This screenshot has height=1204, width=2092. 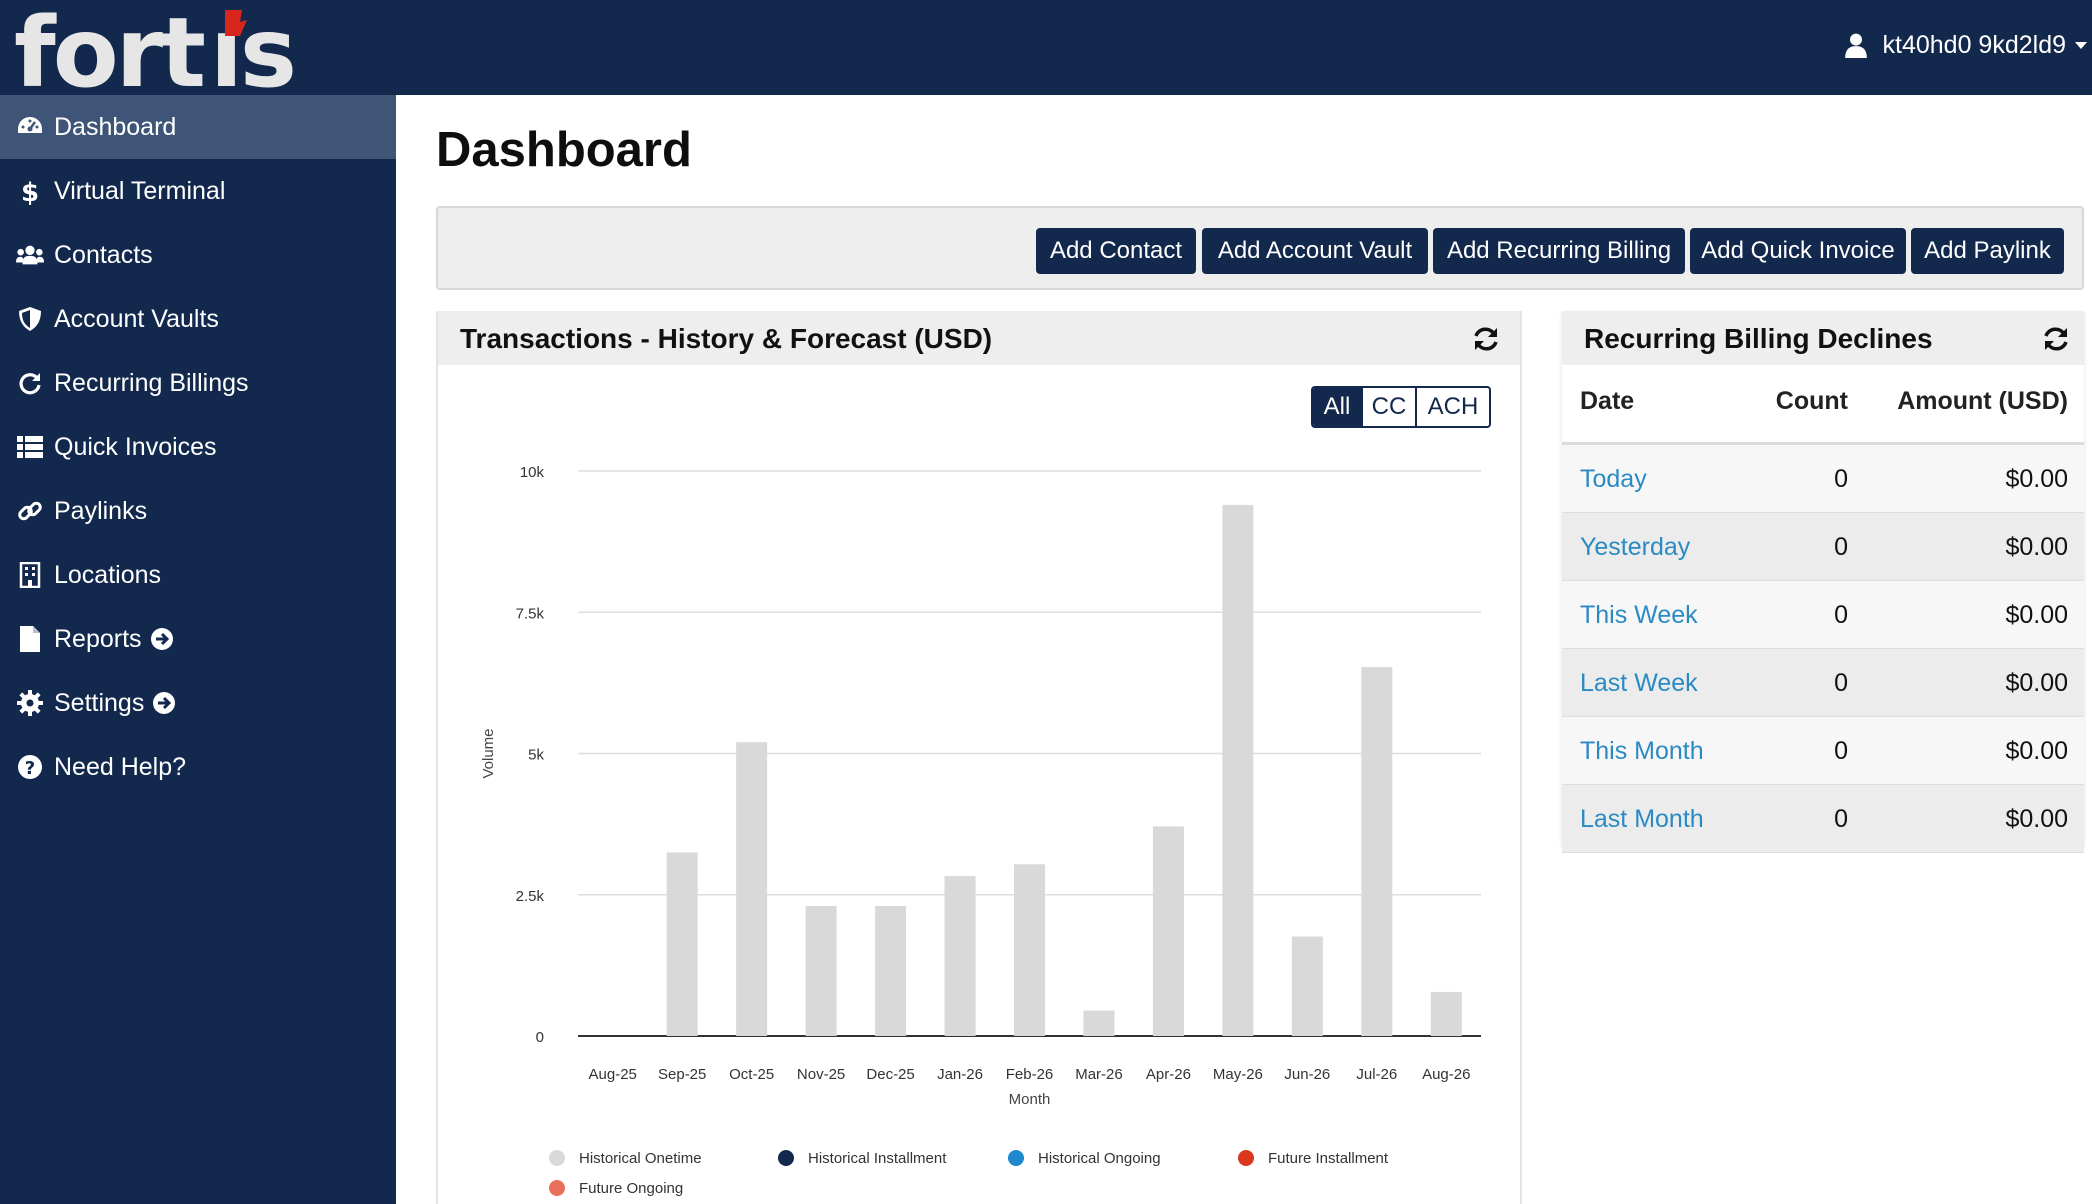 I want to click on table-header: Date Count Amount (USD), so click(x=1823, y=405).